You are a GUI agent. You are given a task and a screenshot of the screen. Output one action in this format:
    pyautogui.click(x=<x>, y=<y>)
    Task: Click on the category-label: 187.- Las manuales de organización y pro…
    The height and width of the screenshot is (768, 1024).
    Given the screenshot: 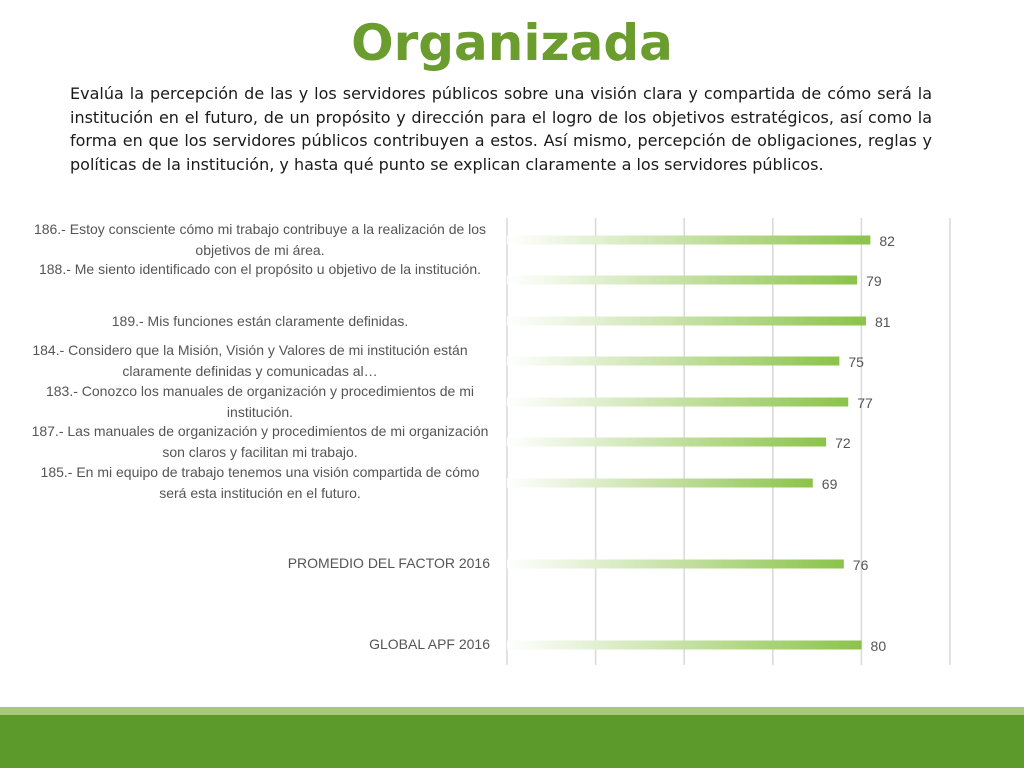 What is the action you would take?
    pyautogui.click(x=260, y=441)
    